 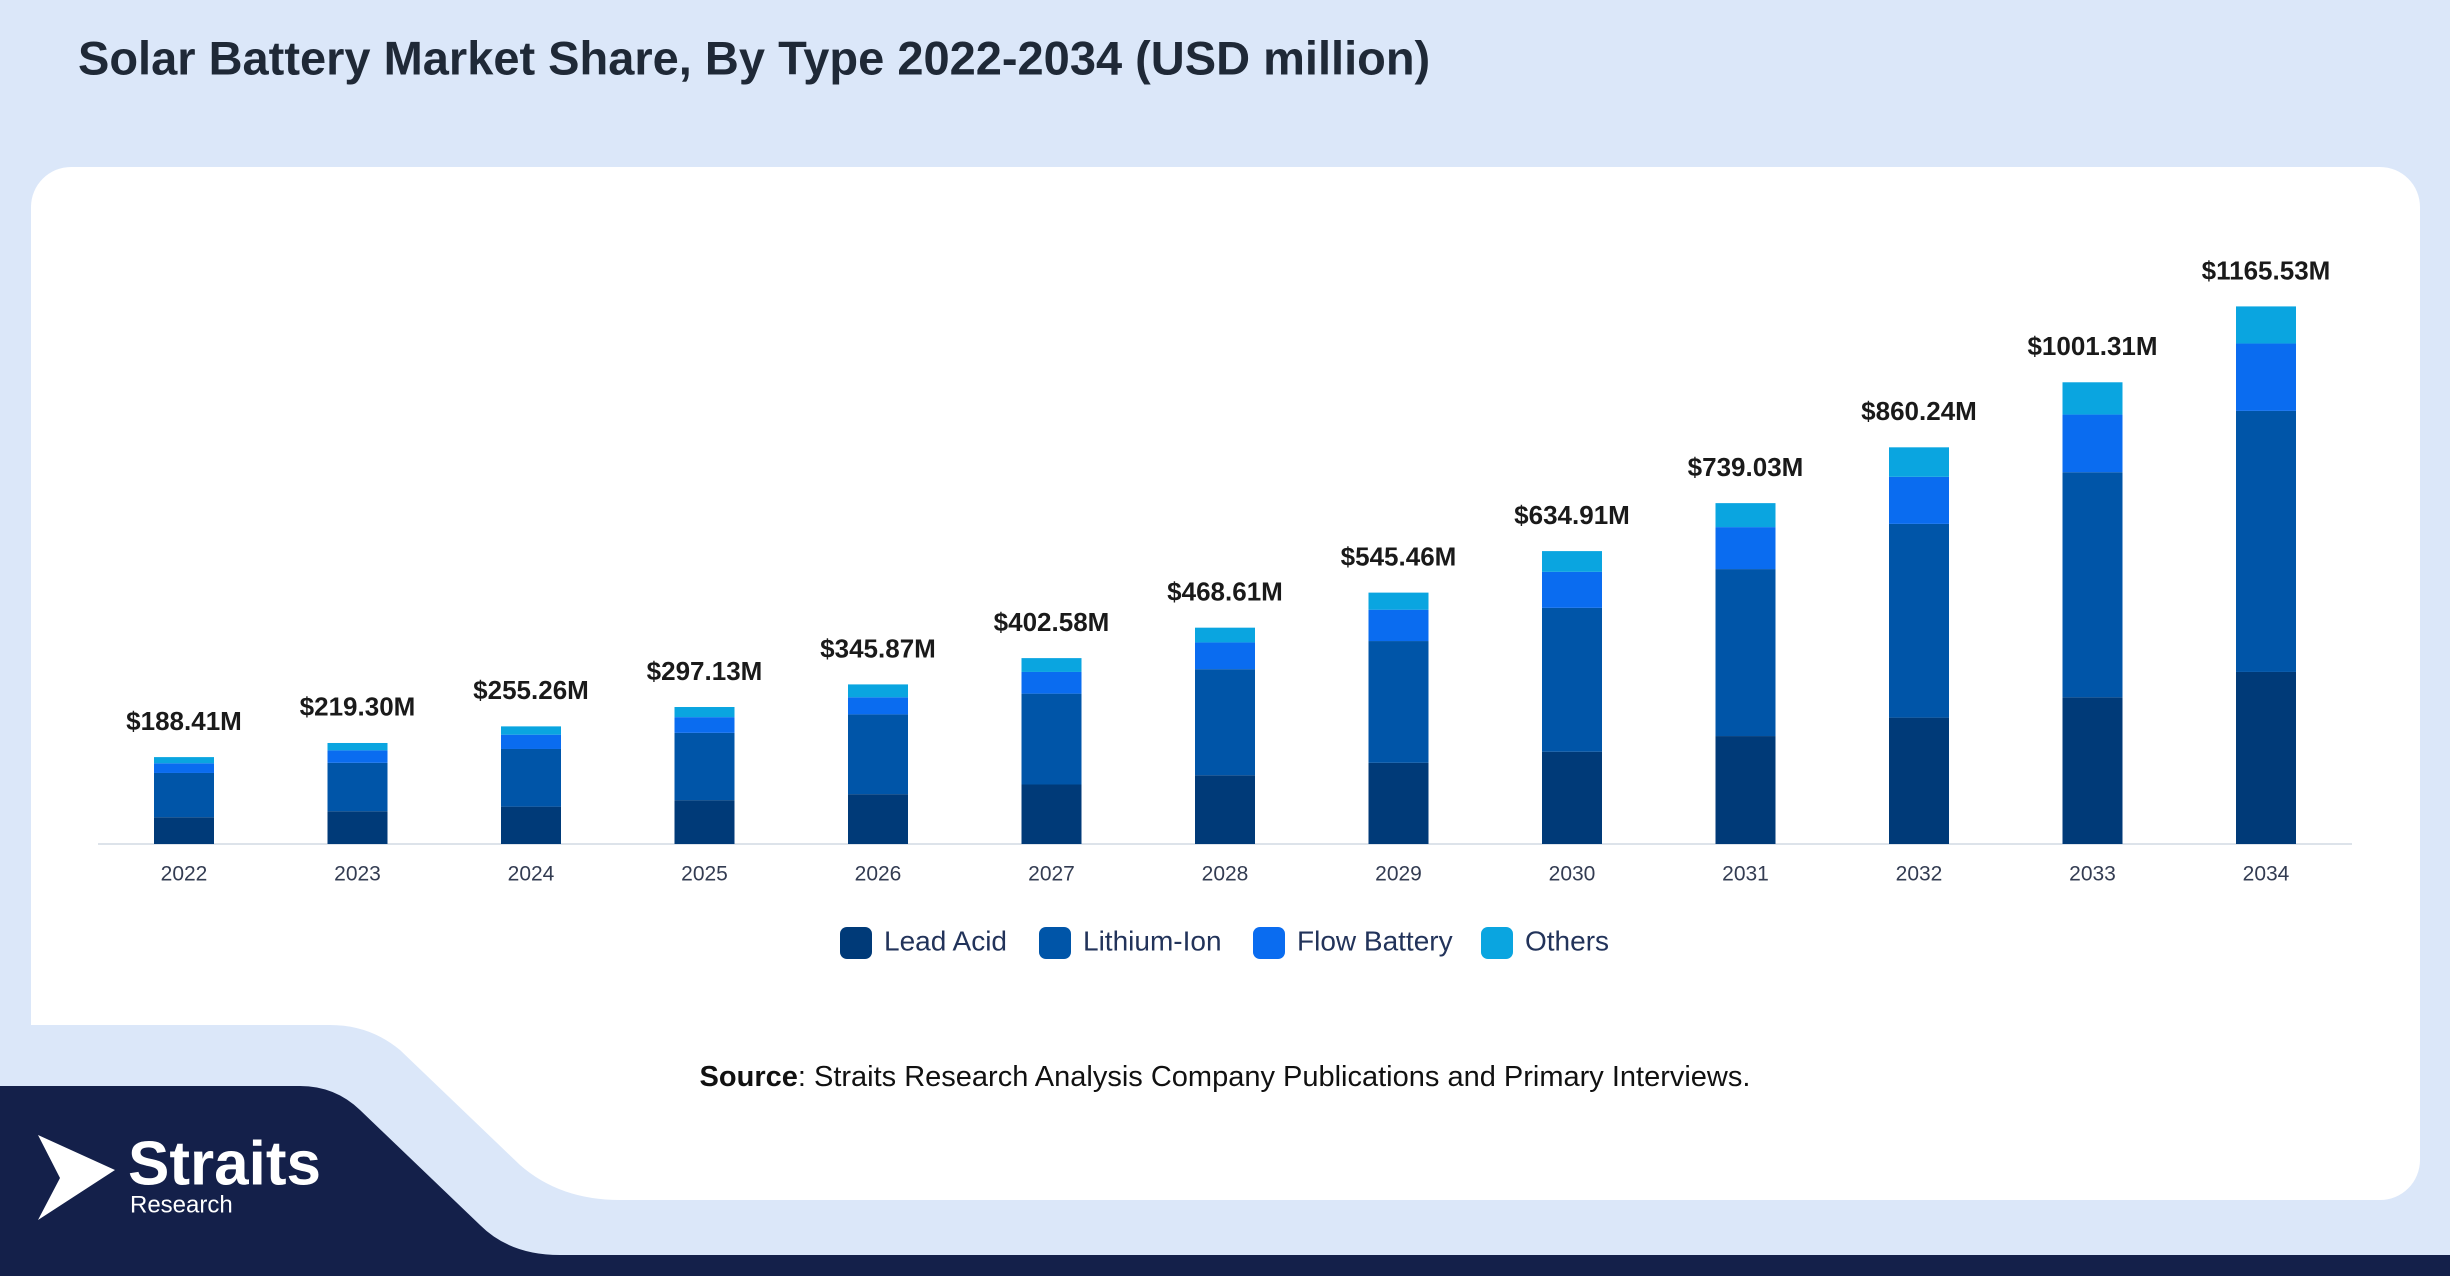 What do you see at coordinates (181, 1204) in the screenshot?
I see `logo-sub: Research` at bounding box center [181, 1204].